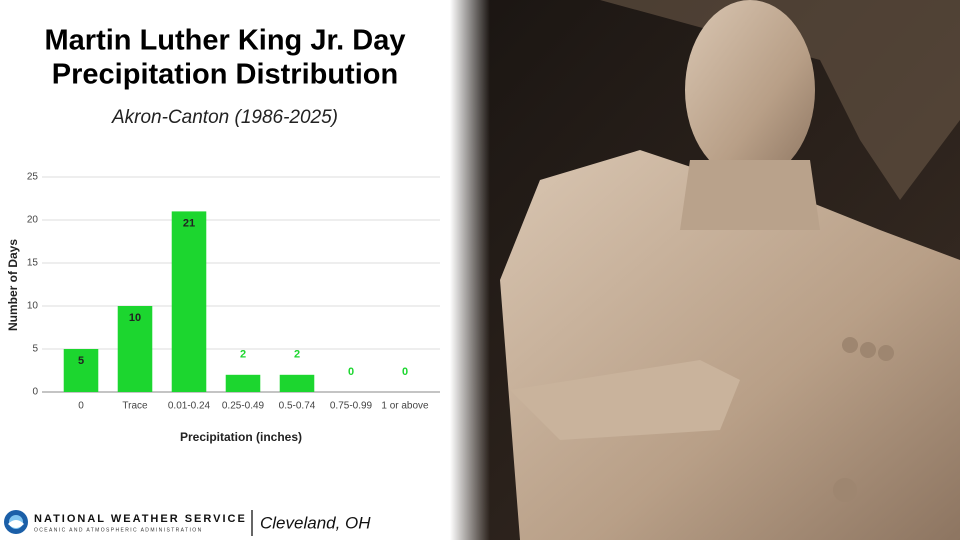  I want to click on y-axis-title: Number of Days, so click(13, 285).